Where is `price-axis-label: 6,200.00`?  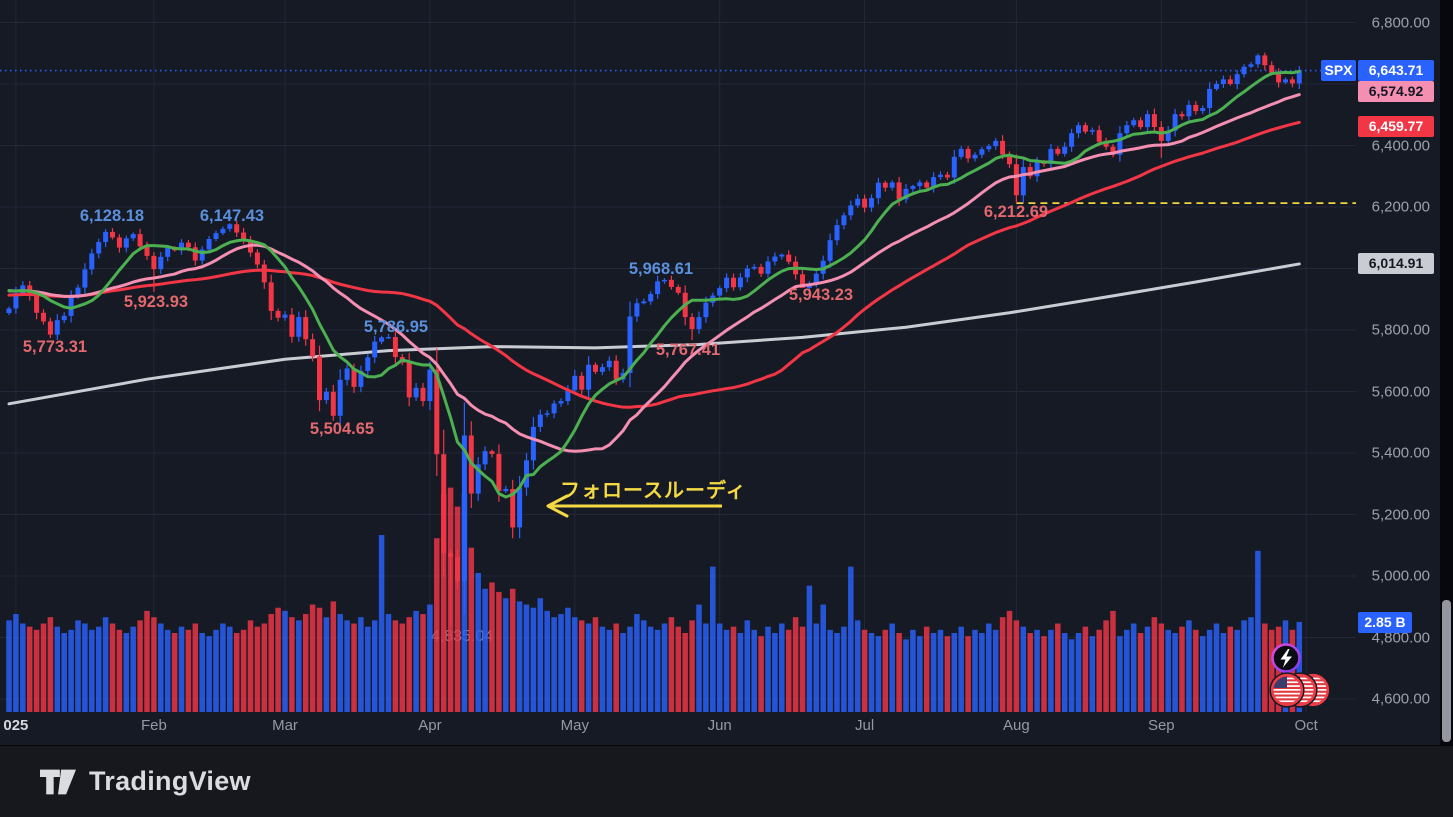
price-axis-label: 6,200.00 is located at coordinates (1400, 207).